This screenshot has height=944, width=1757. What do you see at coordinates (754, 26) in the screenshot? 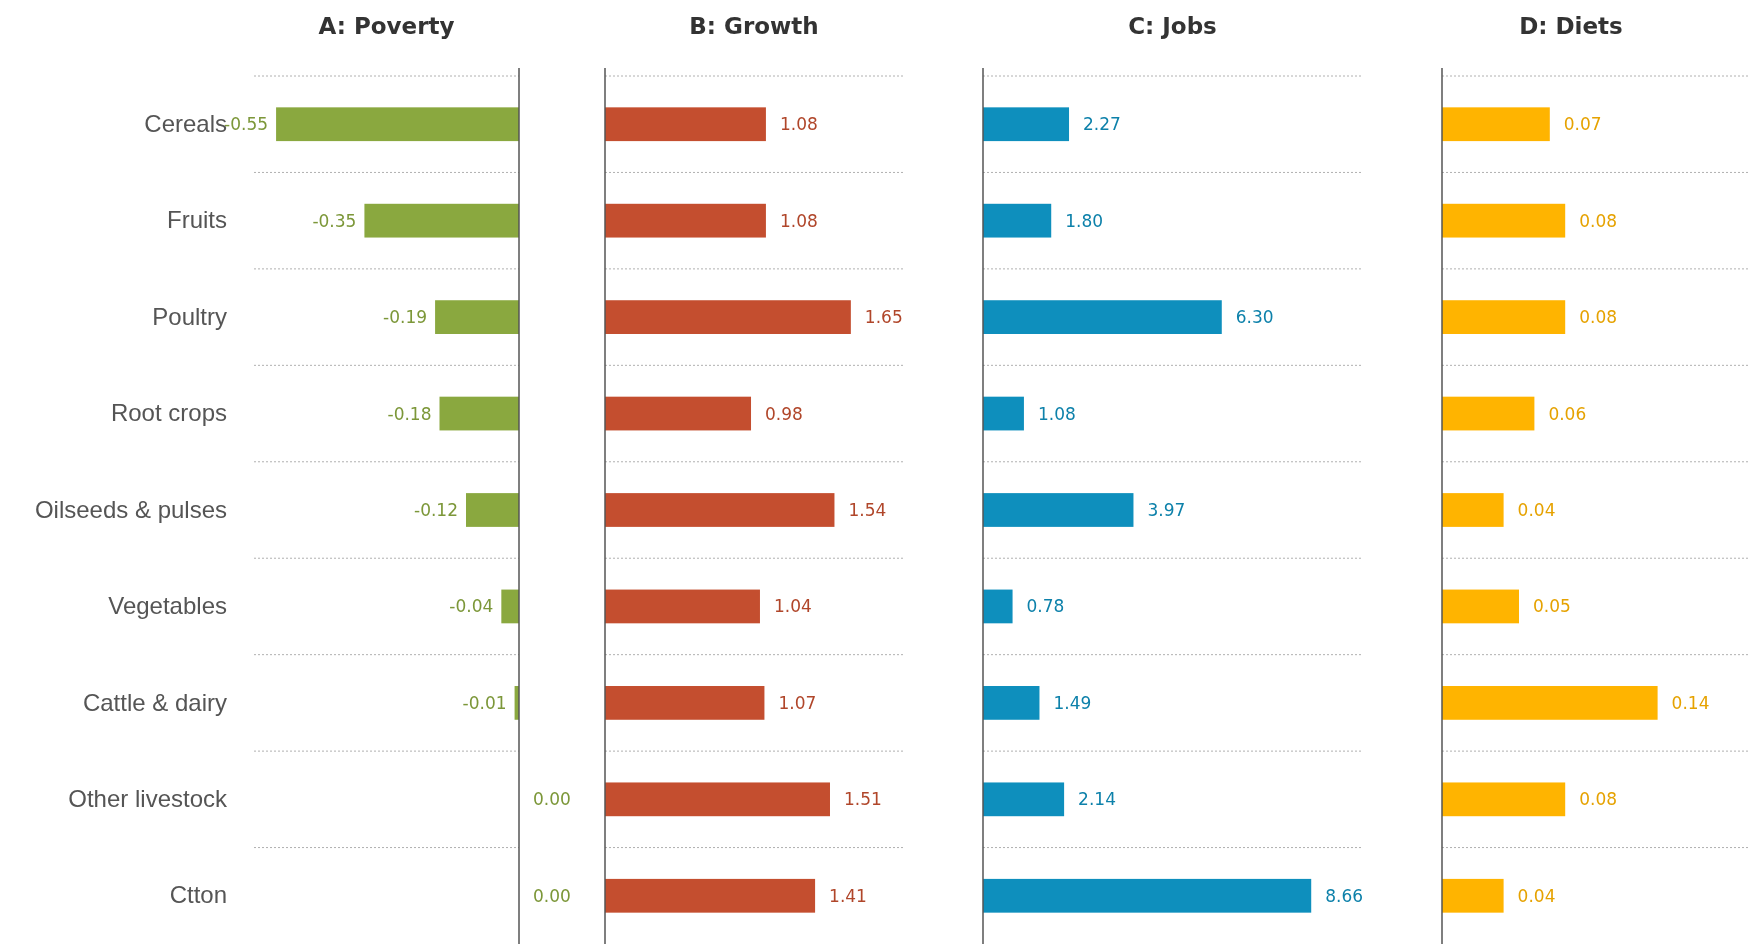
I see `chart-title: B: Growth` at bounding box center [754, 26].